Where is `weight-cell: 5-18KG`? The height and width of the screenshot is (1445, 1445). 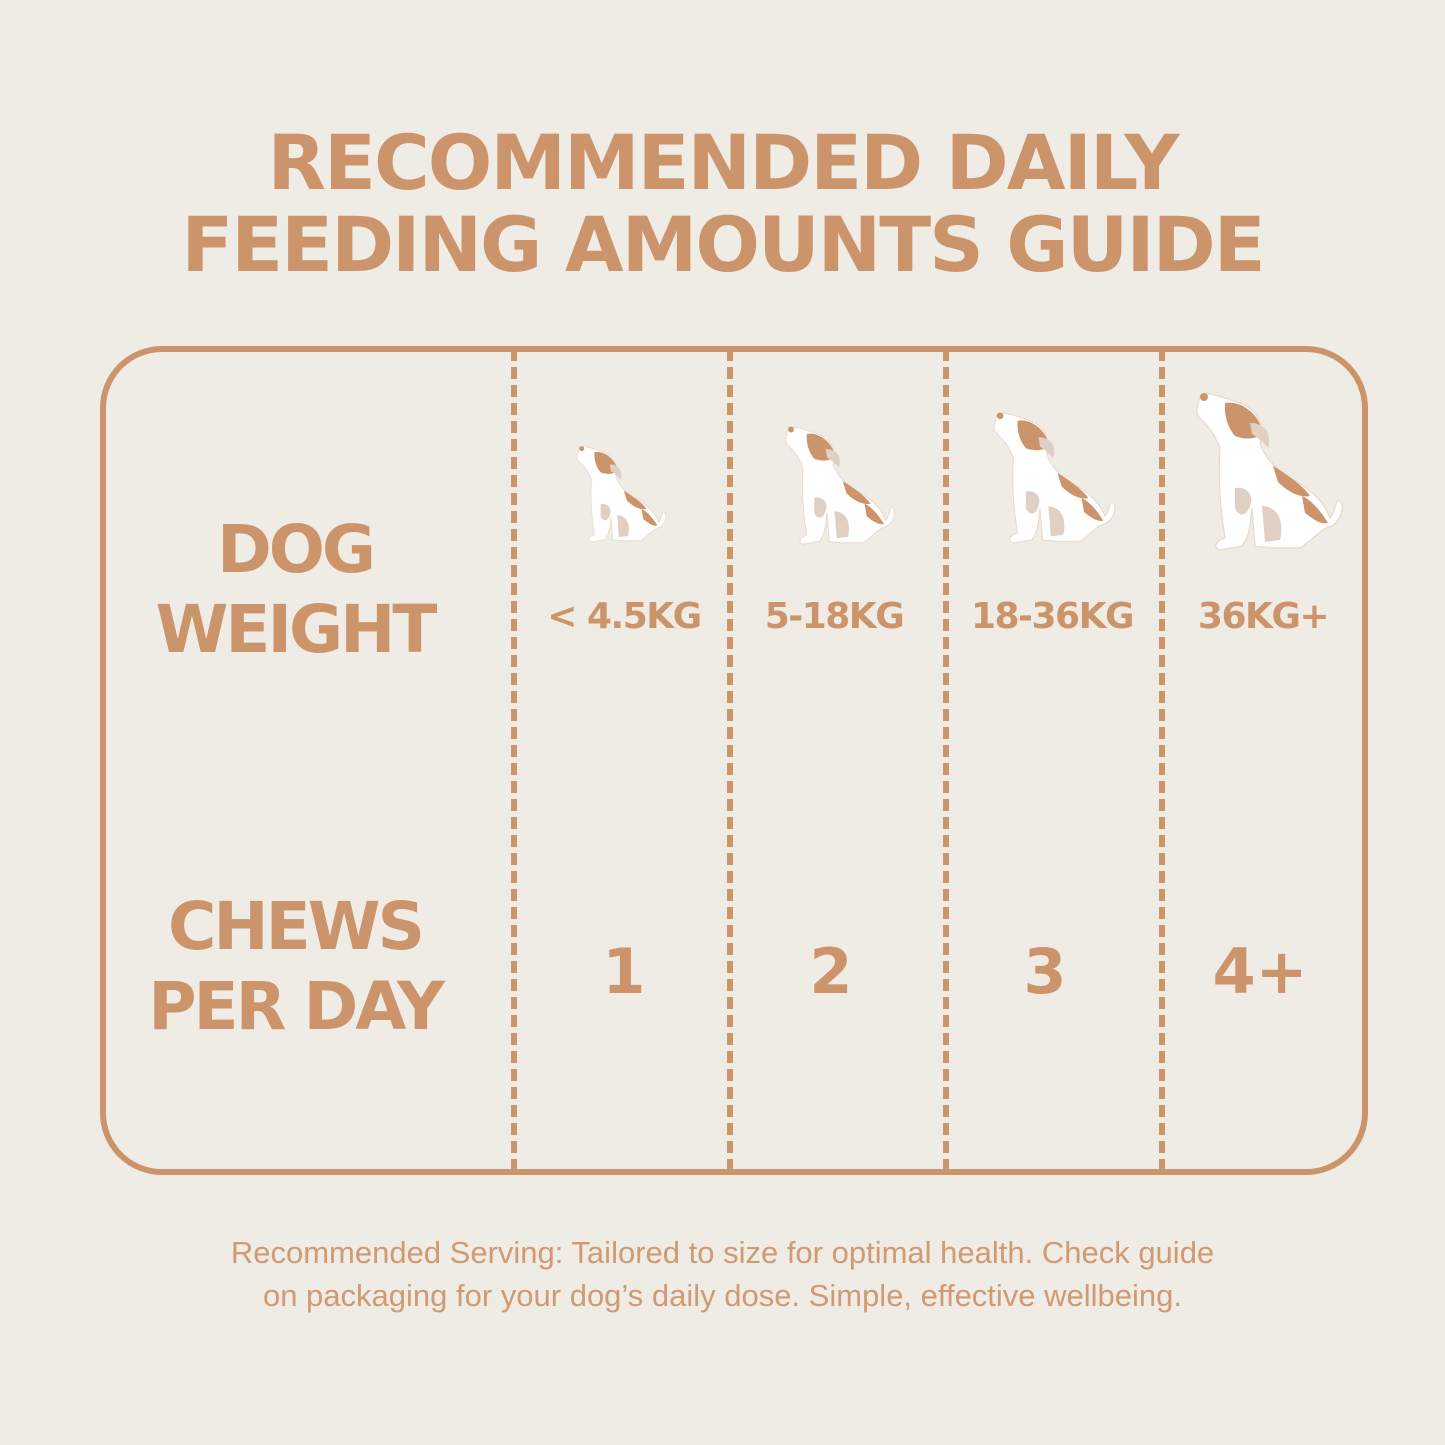
weight-cell: 5-18KG is located at coordinates (834, 616).